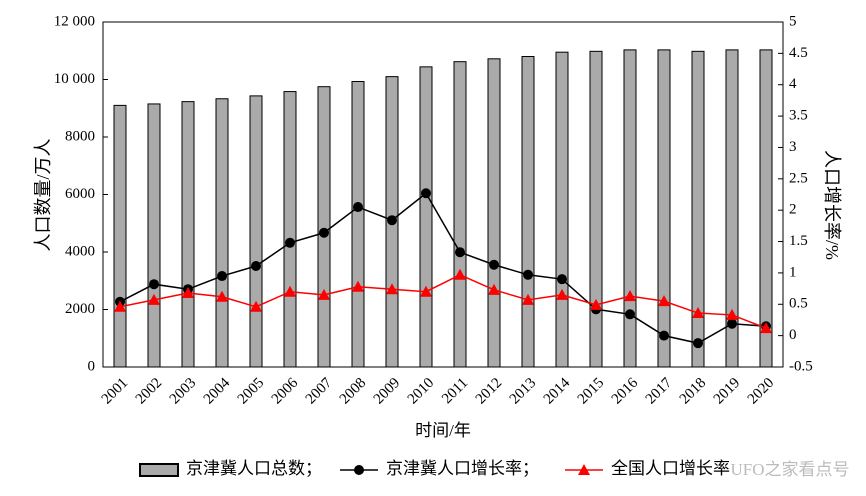  I want to click on y2-axis-label: 人口增长率/%, so click(832, 205).